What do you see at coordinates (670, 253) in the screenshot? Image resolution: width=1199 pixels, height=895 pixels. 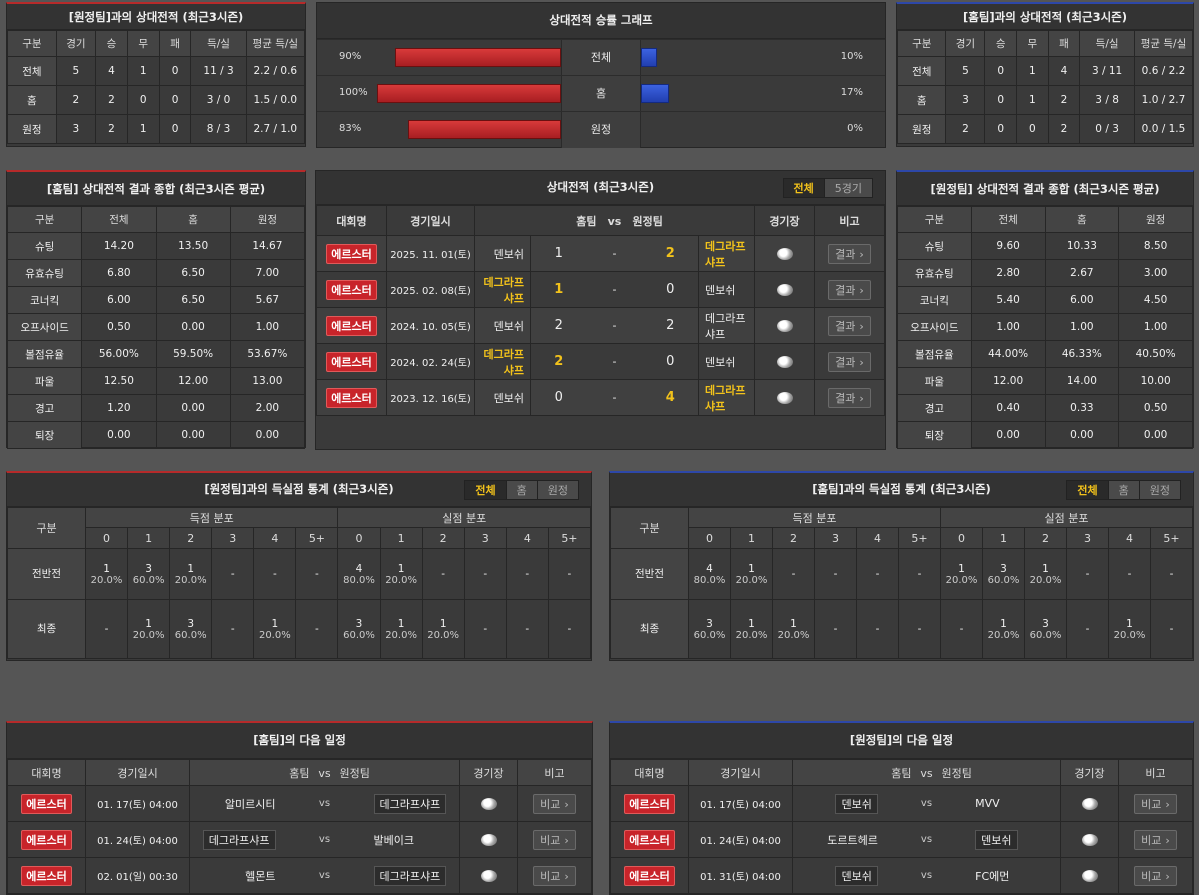 I see `away-score: 2` at bounding box center [670, 253].